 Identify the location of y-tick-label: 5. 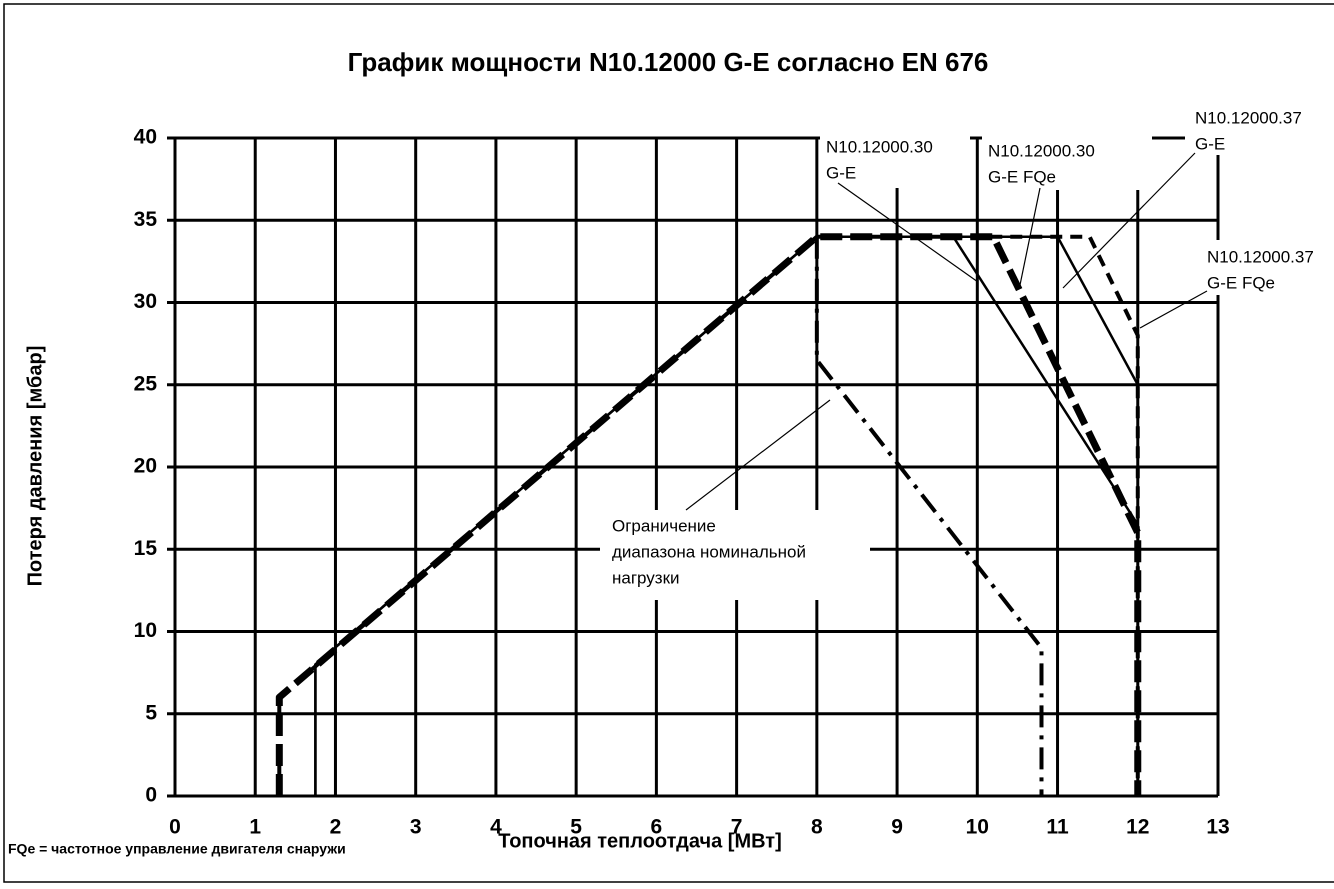
(151, 712).